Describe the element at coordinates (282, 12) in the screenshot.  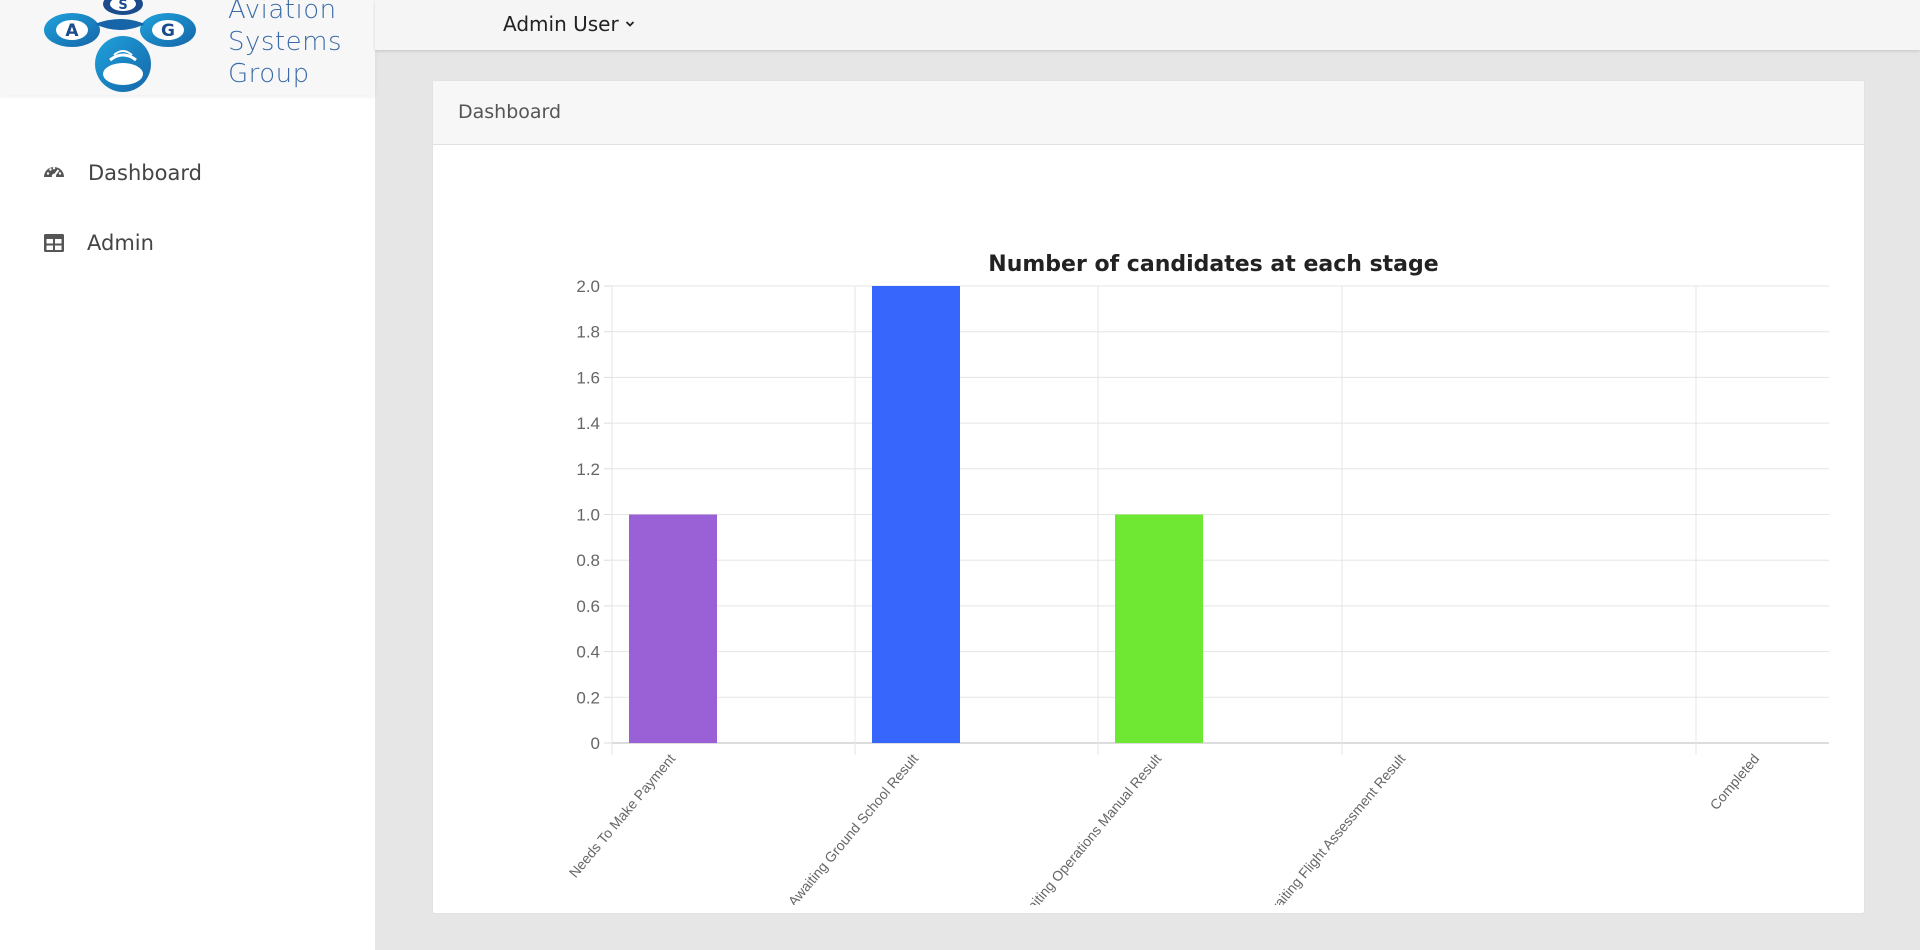
I see `brand-name-line-1: Aviation` at that location.